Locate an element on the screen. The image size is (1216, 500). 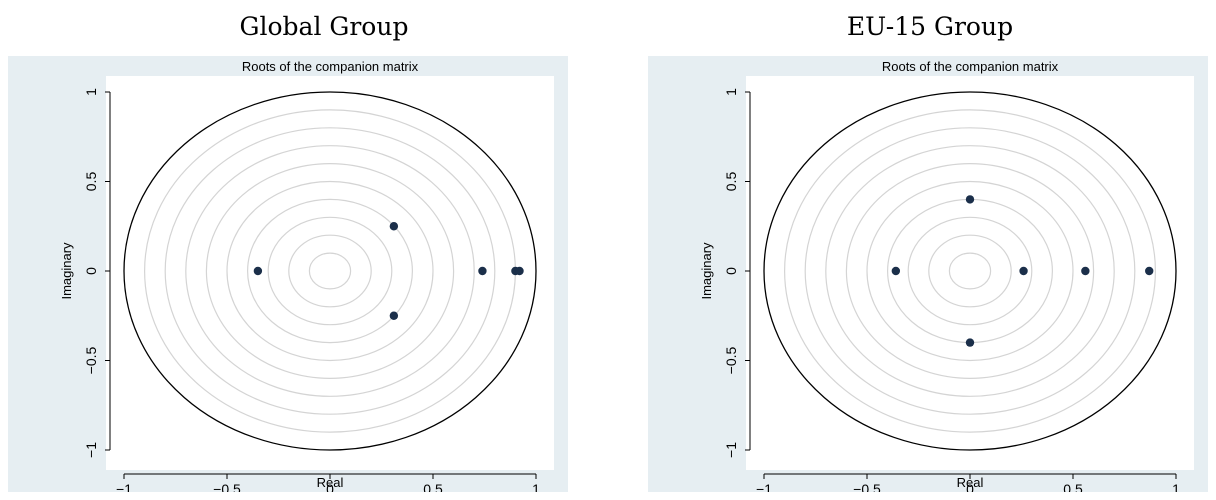
panel-heading-eu15-group: EU-15 Group is located at coordinates (930, 26).